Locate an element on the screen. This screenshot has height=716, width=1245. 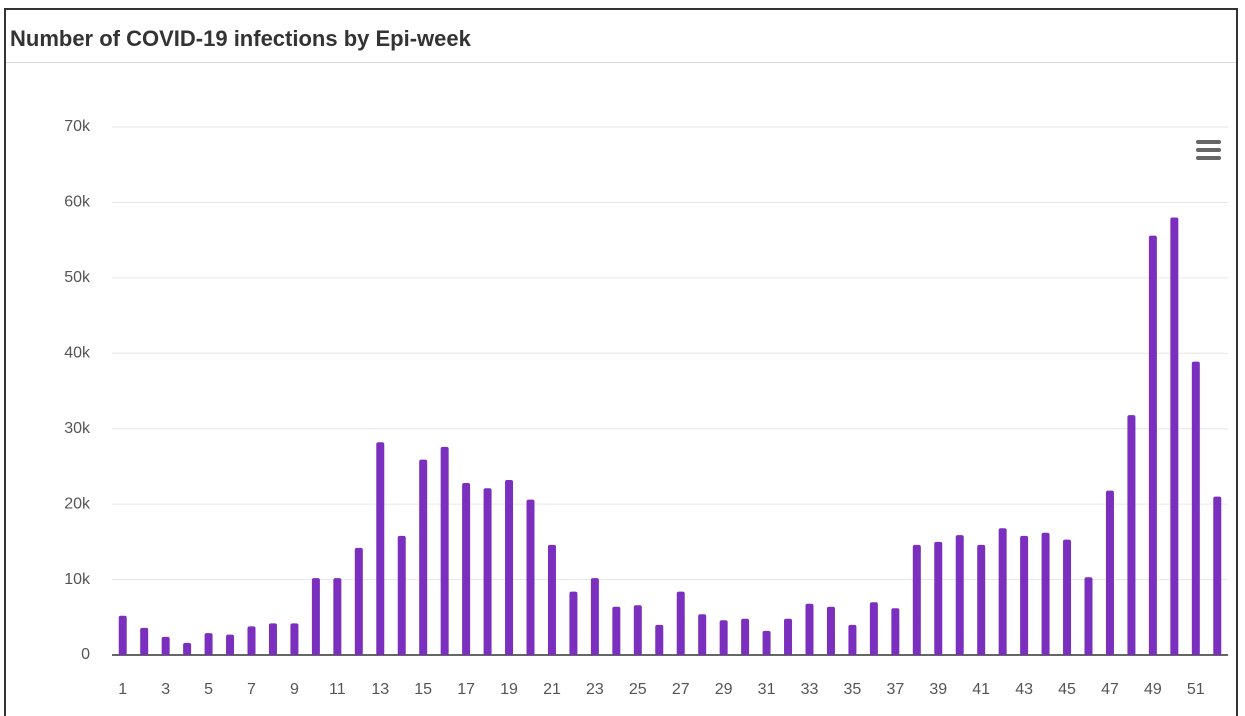
x-tick-label: 39 is located at coordinates (938, 689).